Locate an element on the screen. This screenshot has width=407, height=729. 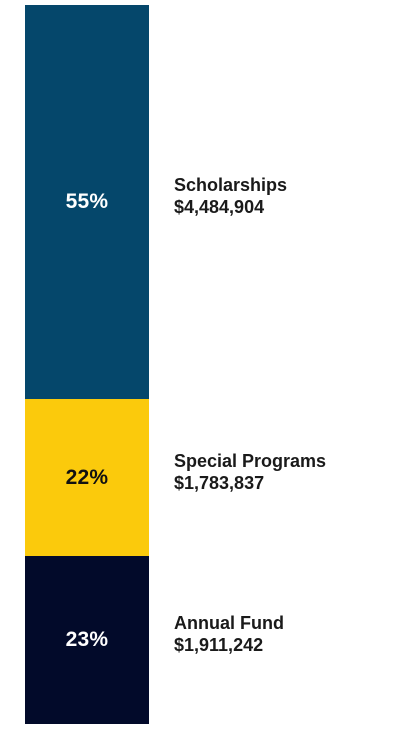
percent-label-special-programs: 22% is located at coordinates (87, 477).